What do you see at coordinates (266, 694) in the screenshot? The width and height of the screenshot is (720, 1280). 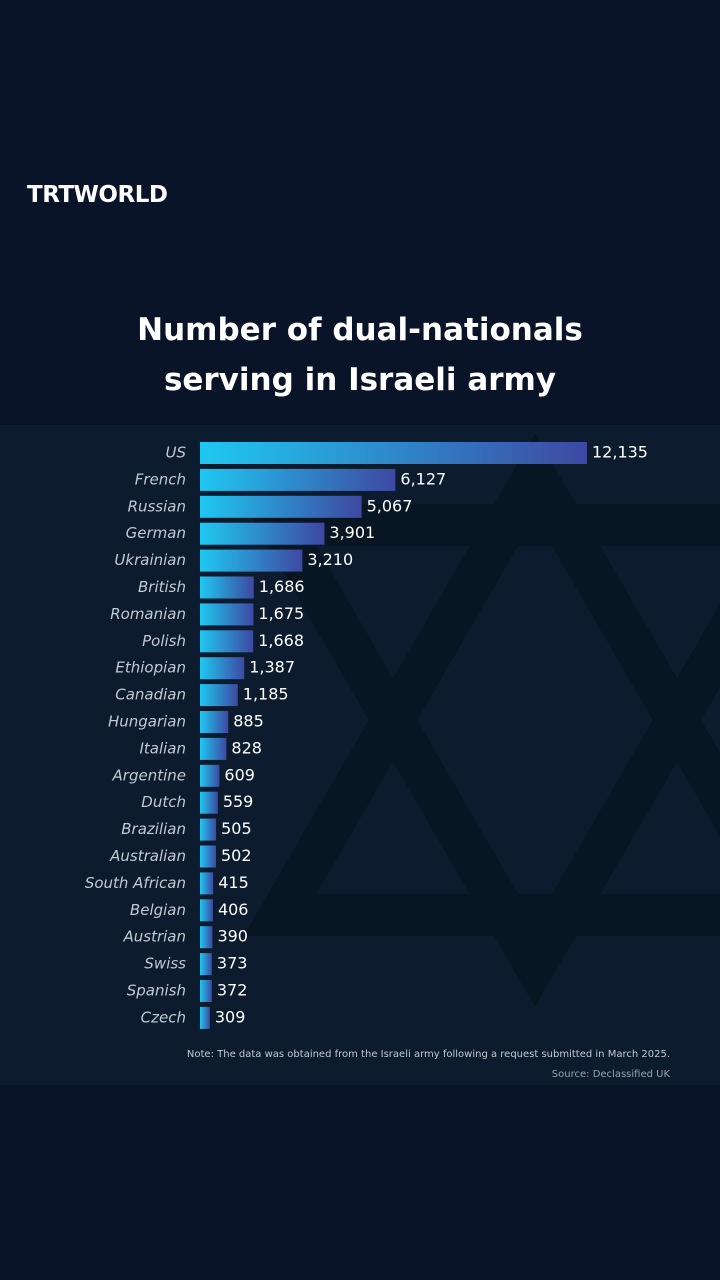 I see `value-label: 1,185` at bounding box center [266, 694].